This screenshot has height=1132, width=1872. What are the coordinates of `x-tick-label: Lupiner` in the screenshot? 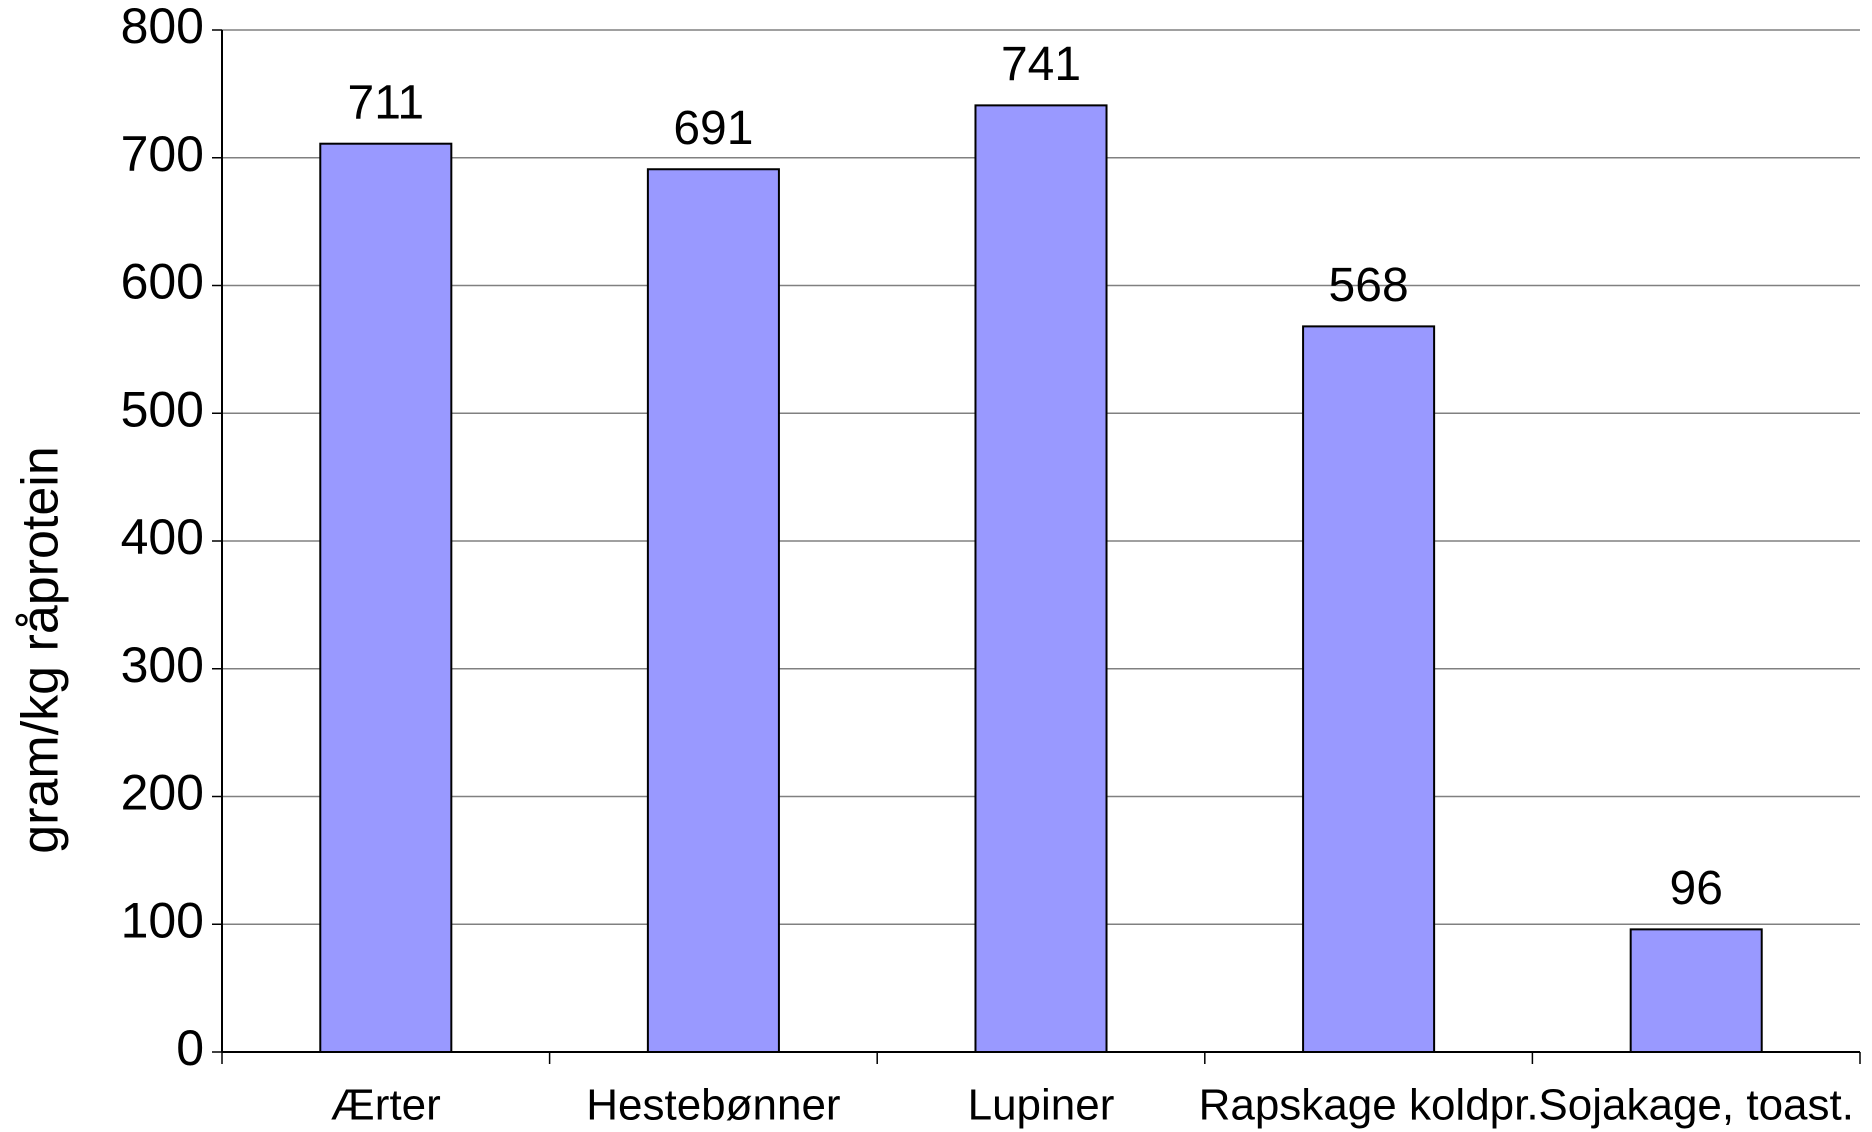 It's located at (1041, 1105).